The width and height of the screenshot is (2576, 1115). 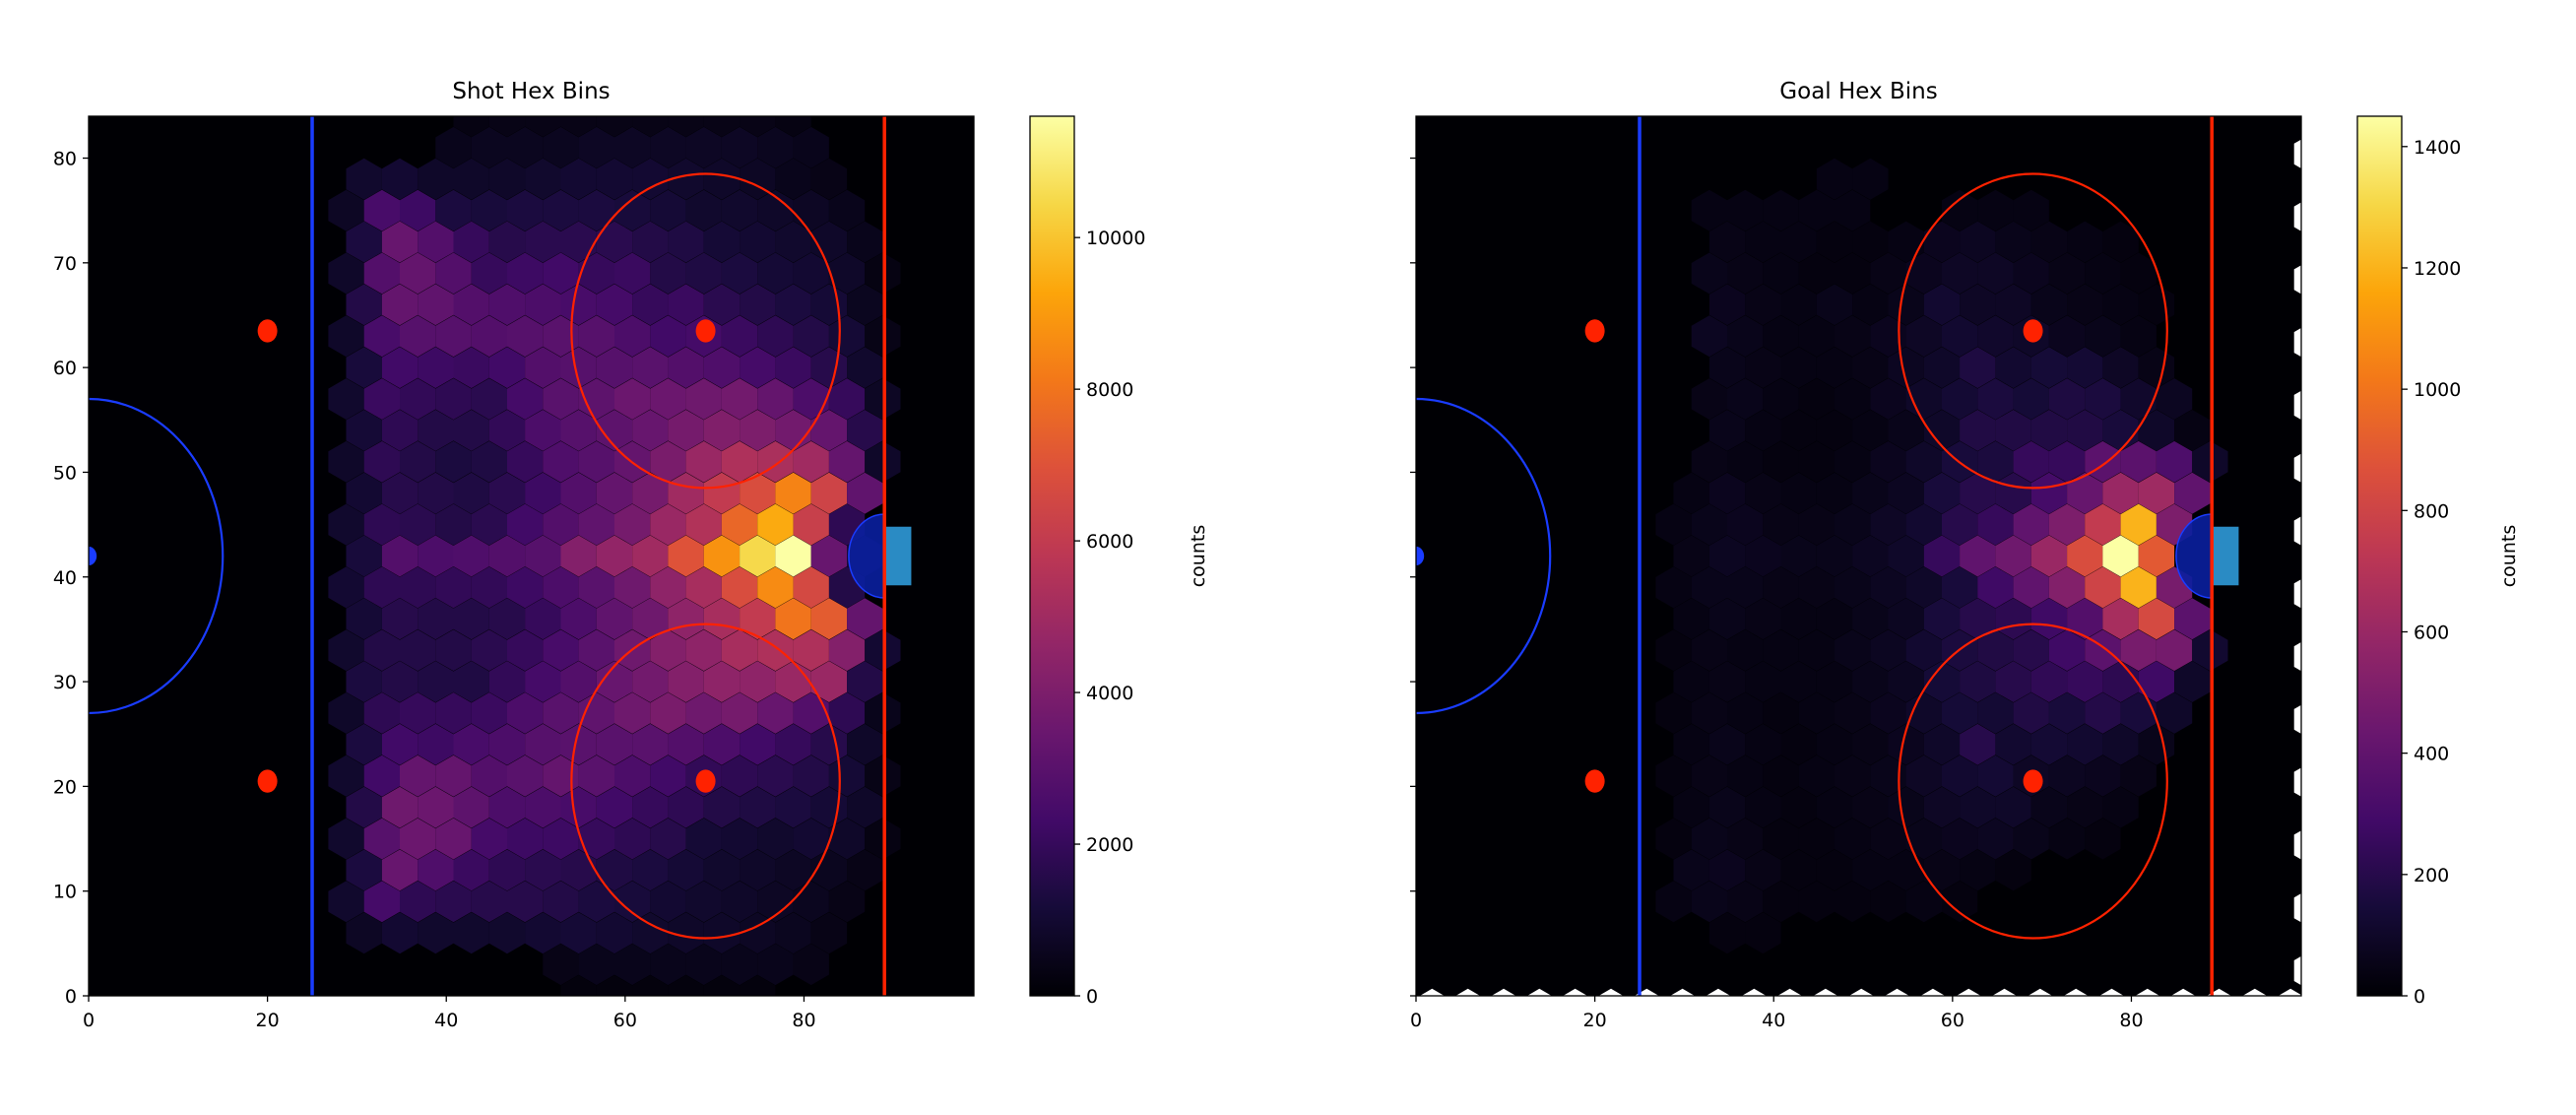 What do you see at coordinates (1594, 781) in the screenshot?
I see `faceoff-dot` at bounding box center [1594, 781].